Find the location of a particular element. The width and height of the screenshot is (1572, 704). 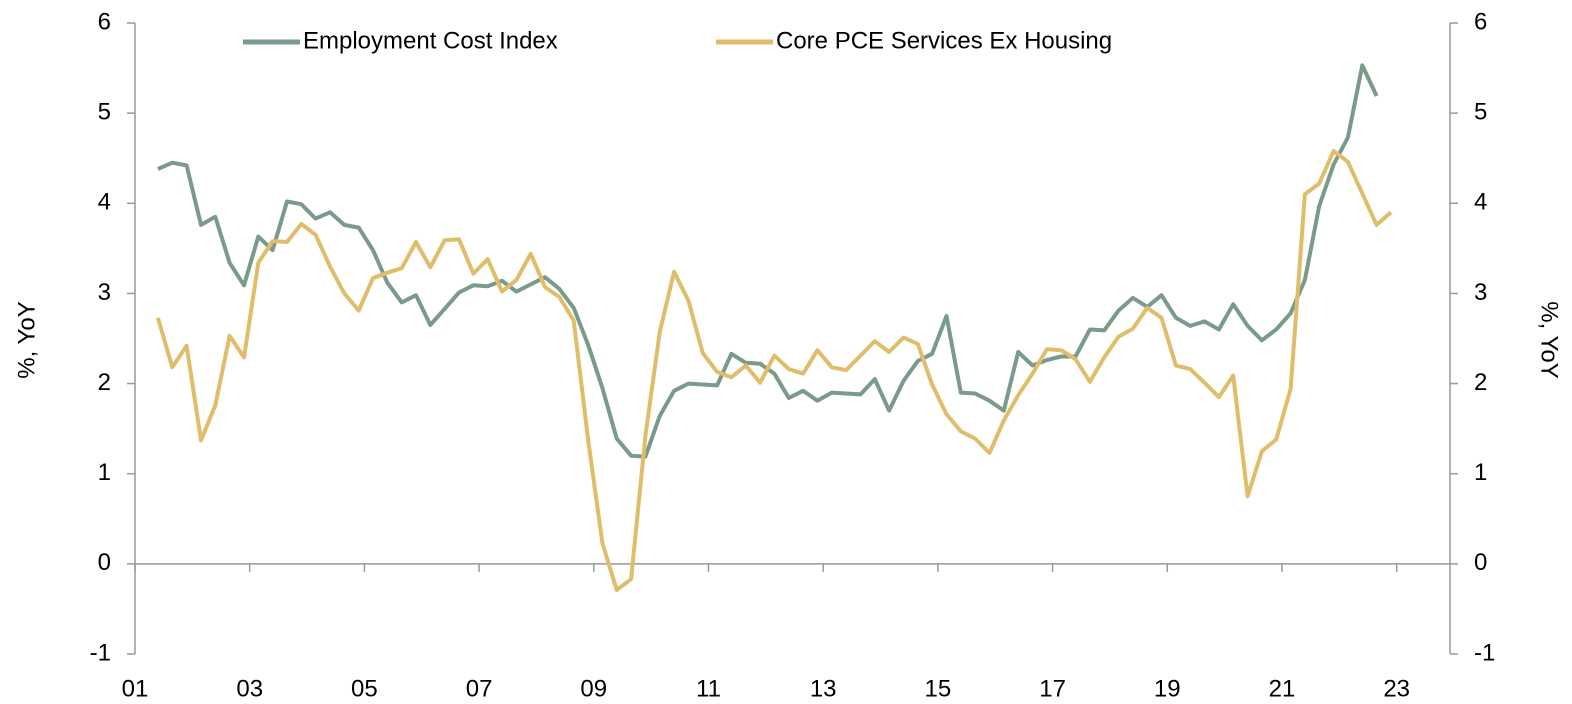

x-tick-label: 09 is located at coordinates (593, 688).